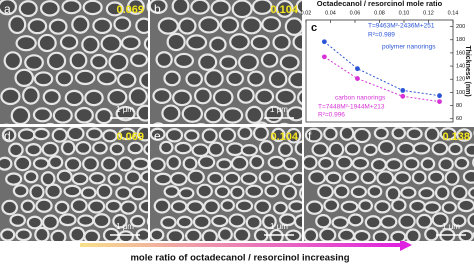  Describe the element at coordinates (456, 137) in the screenshot. I see `ratio-label: 0.138` at that location.